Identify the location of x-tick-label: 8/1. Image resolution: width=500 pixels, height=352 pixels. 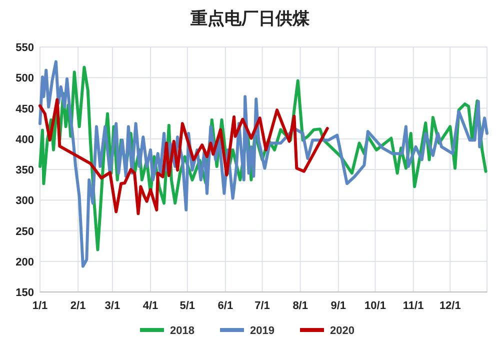
(300, 306).